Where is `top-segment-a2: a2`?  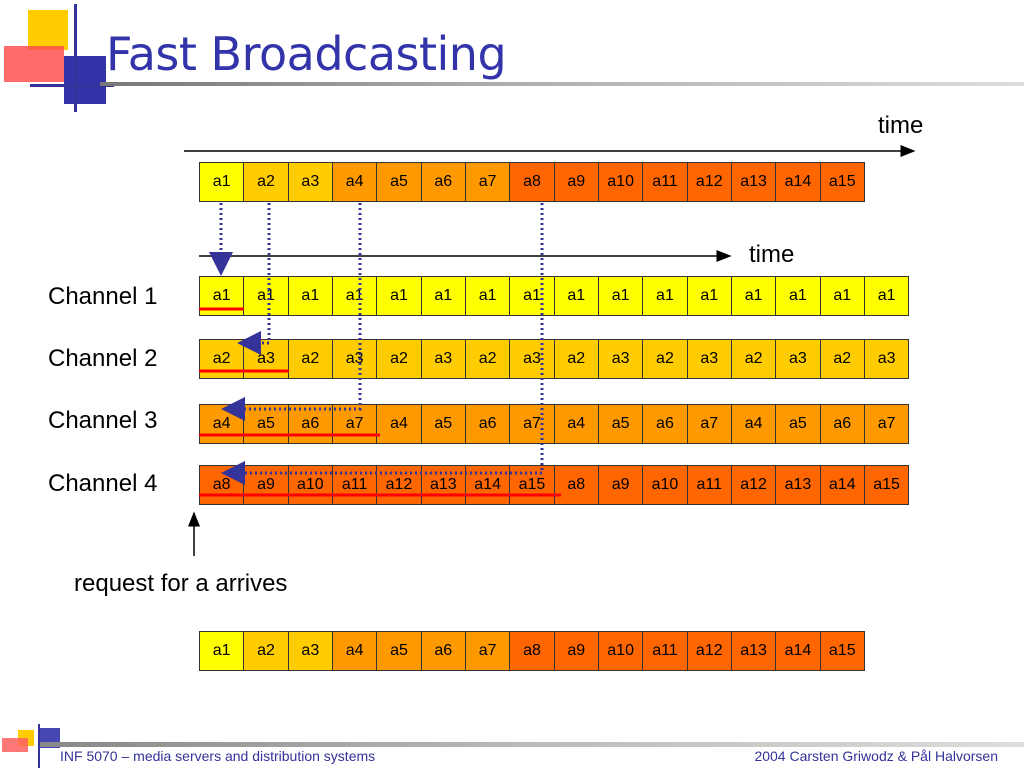 top-segment-a2: a2 is located at coordinates (266, 182).